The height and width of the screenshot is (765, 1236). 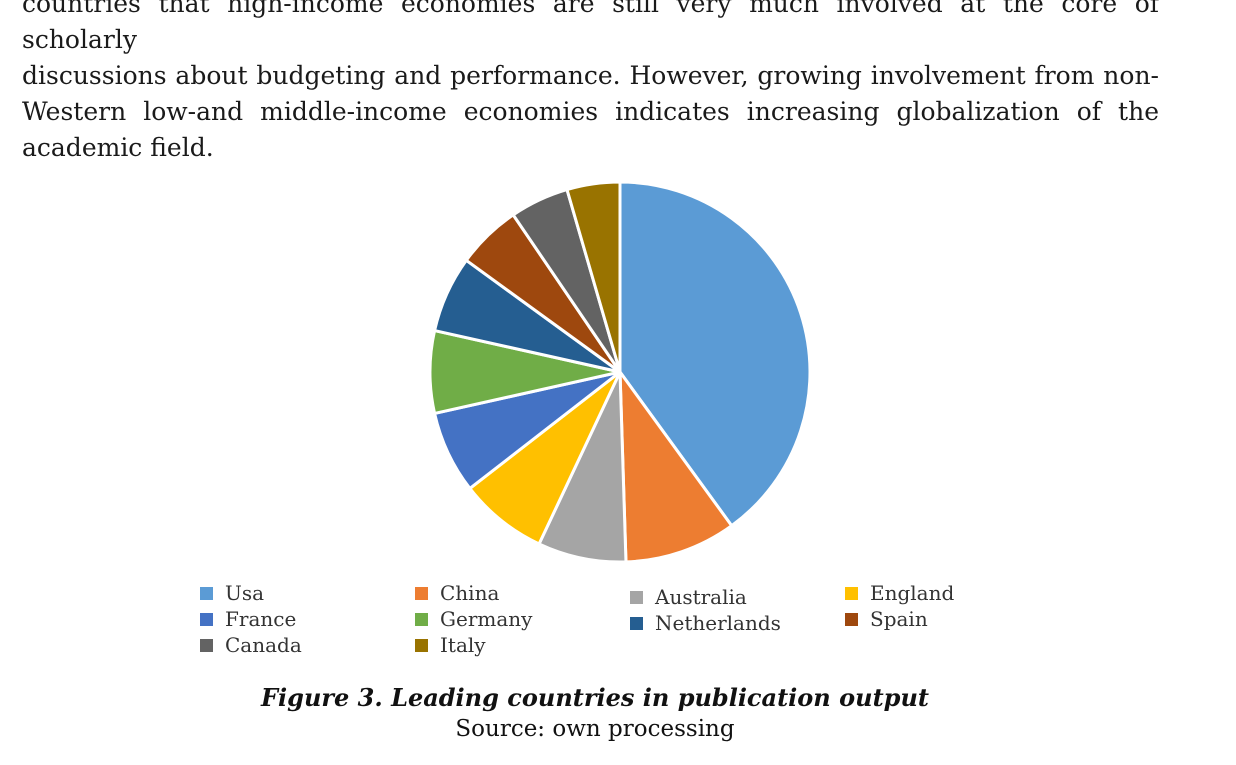 I want to click on legend-label: China, so click(x=470, y=593).